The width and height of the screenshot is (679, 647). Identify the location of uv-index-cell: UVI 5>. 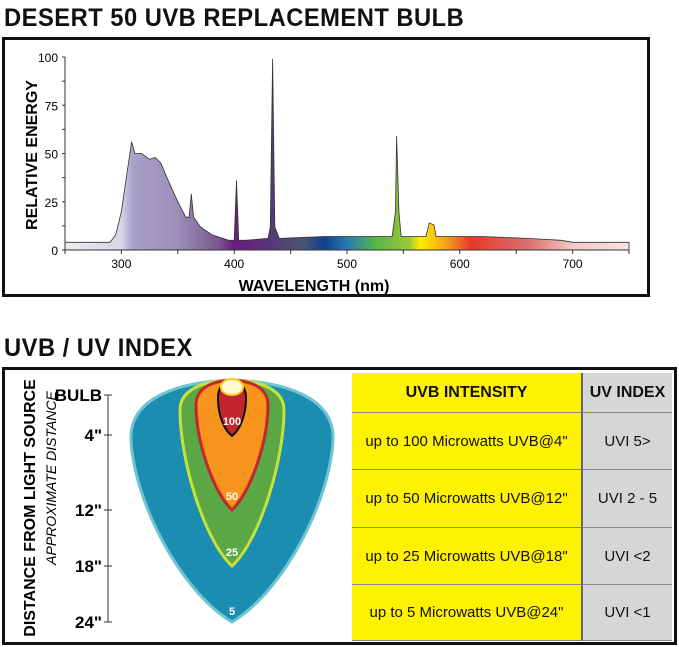
(626, 441).